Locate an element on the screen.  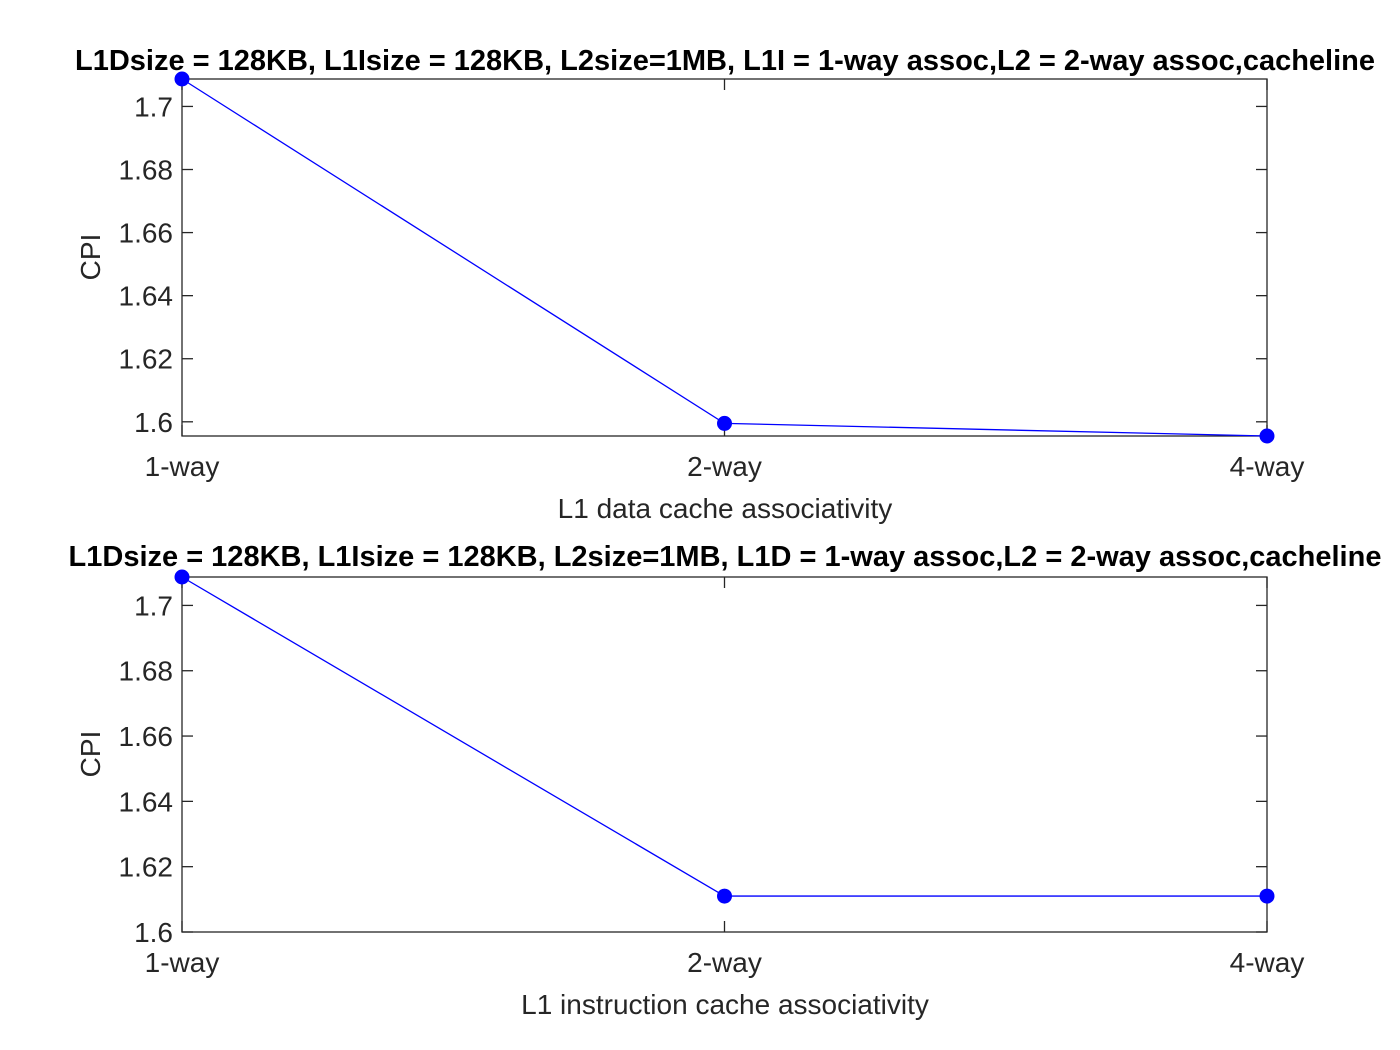
x-axis-label: L1 instruction cache associativity is located at coordinates (725, 1004).